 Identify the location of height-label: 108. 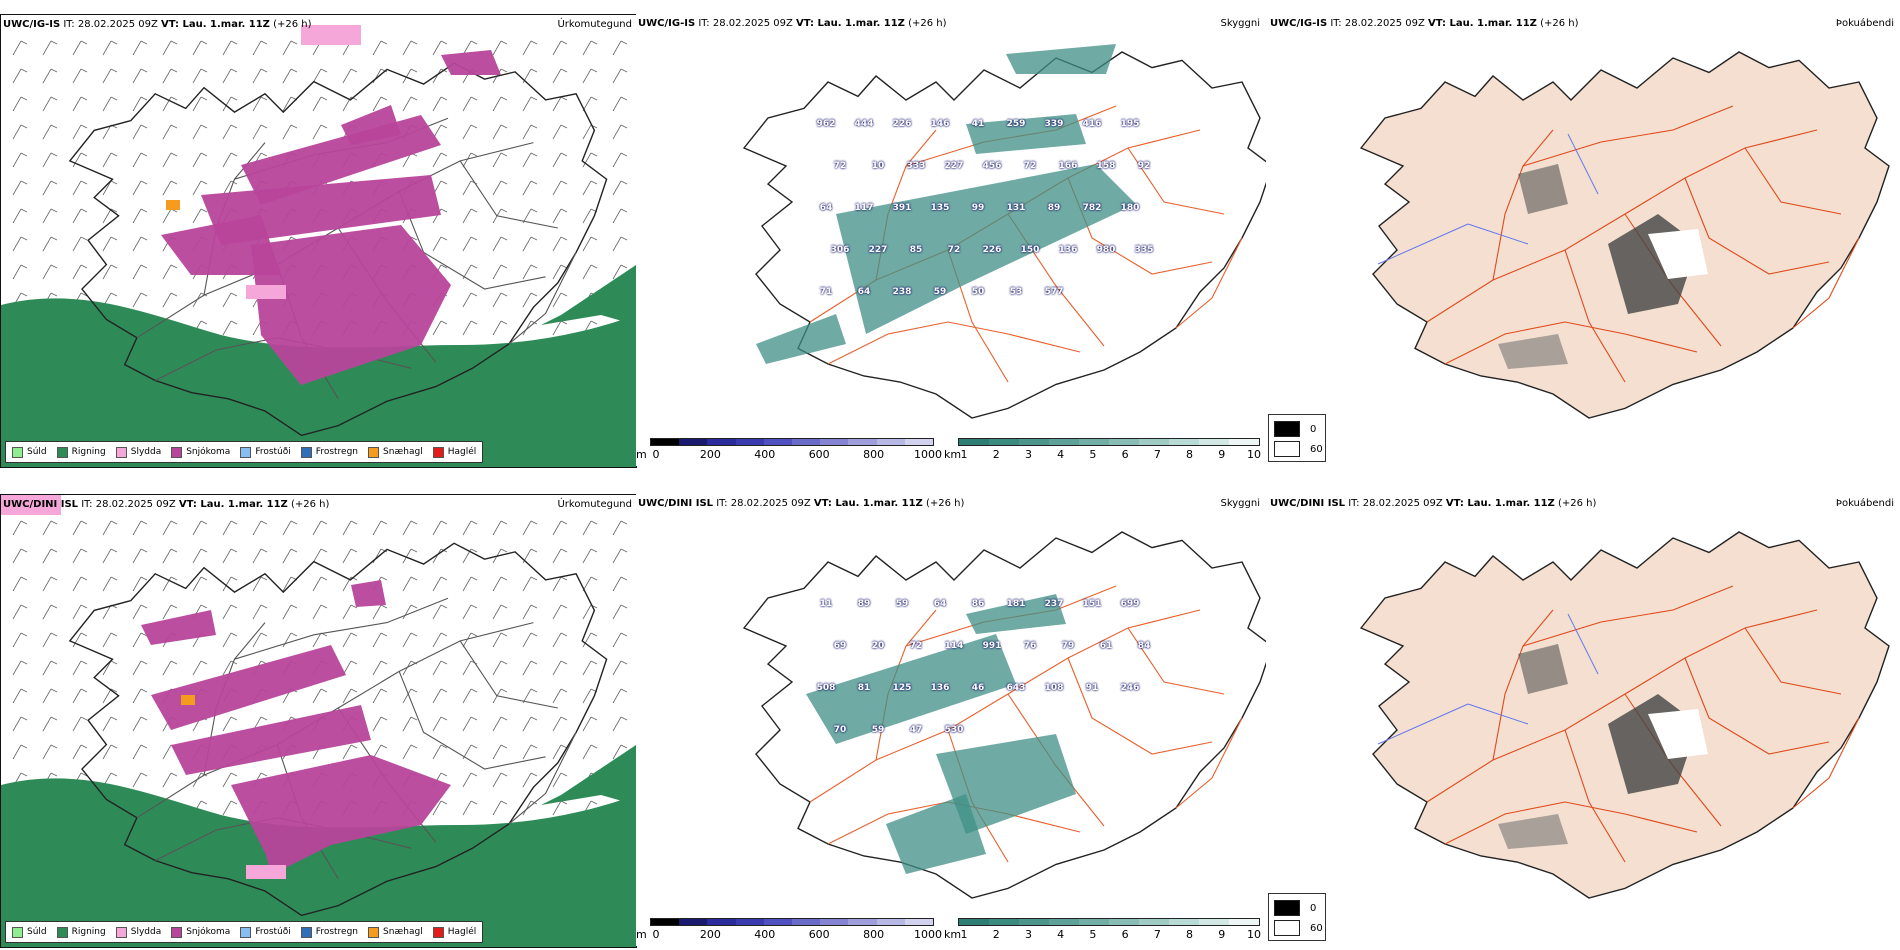
(1054, 688).